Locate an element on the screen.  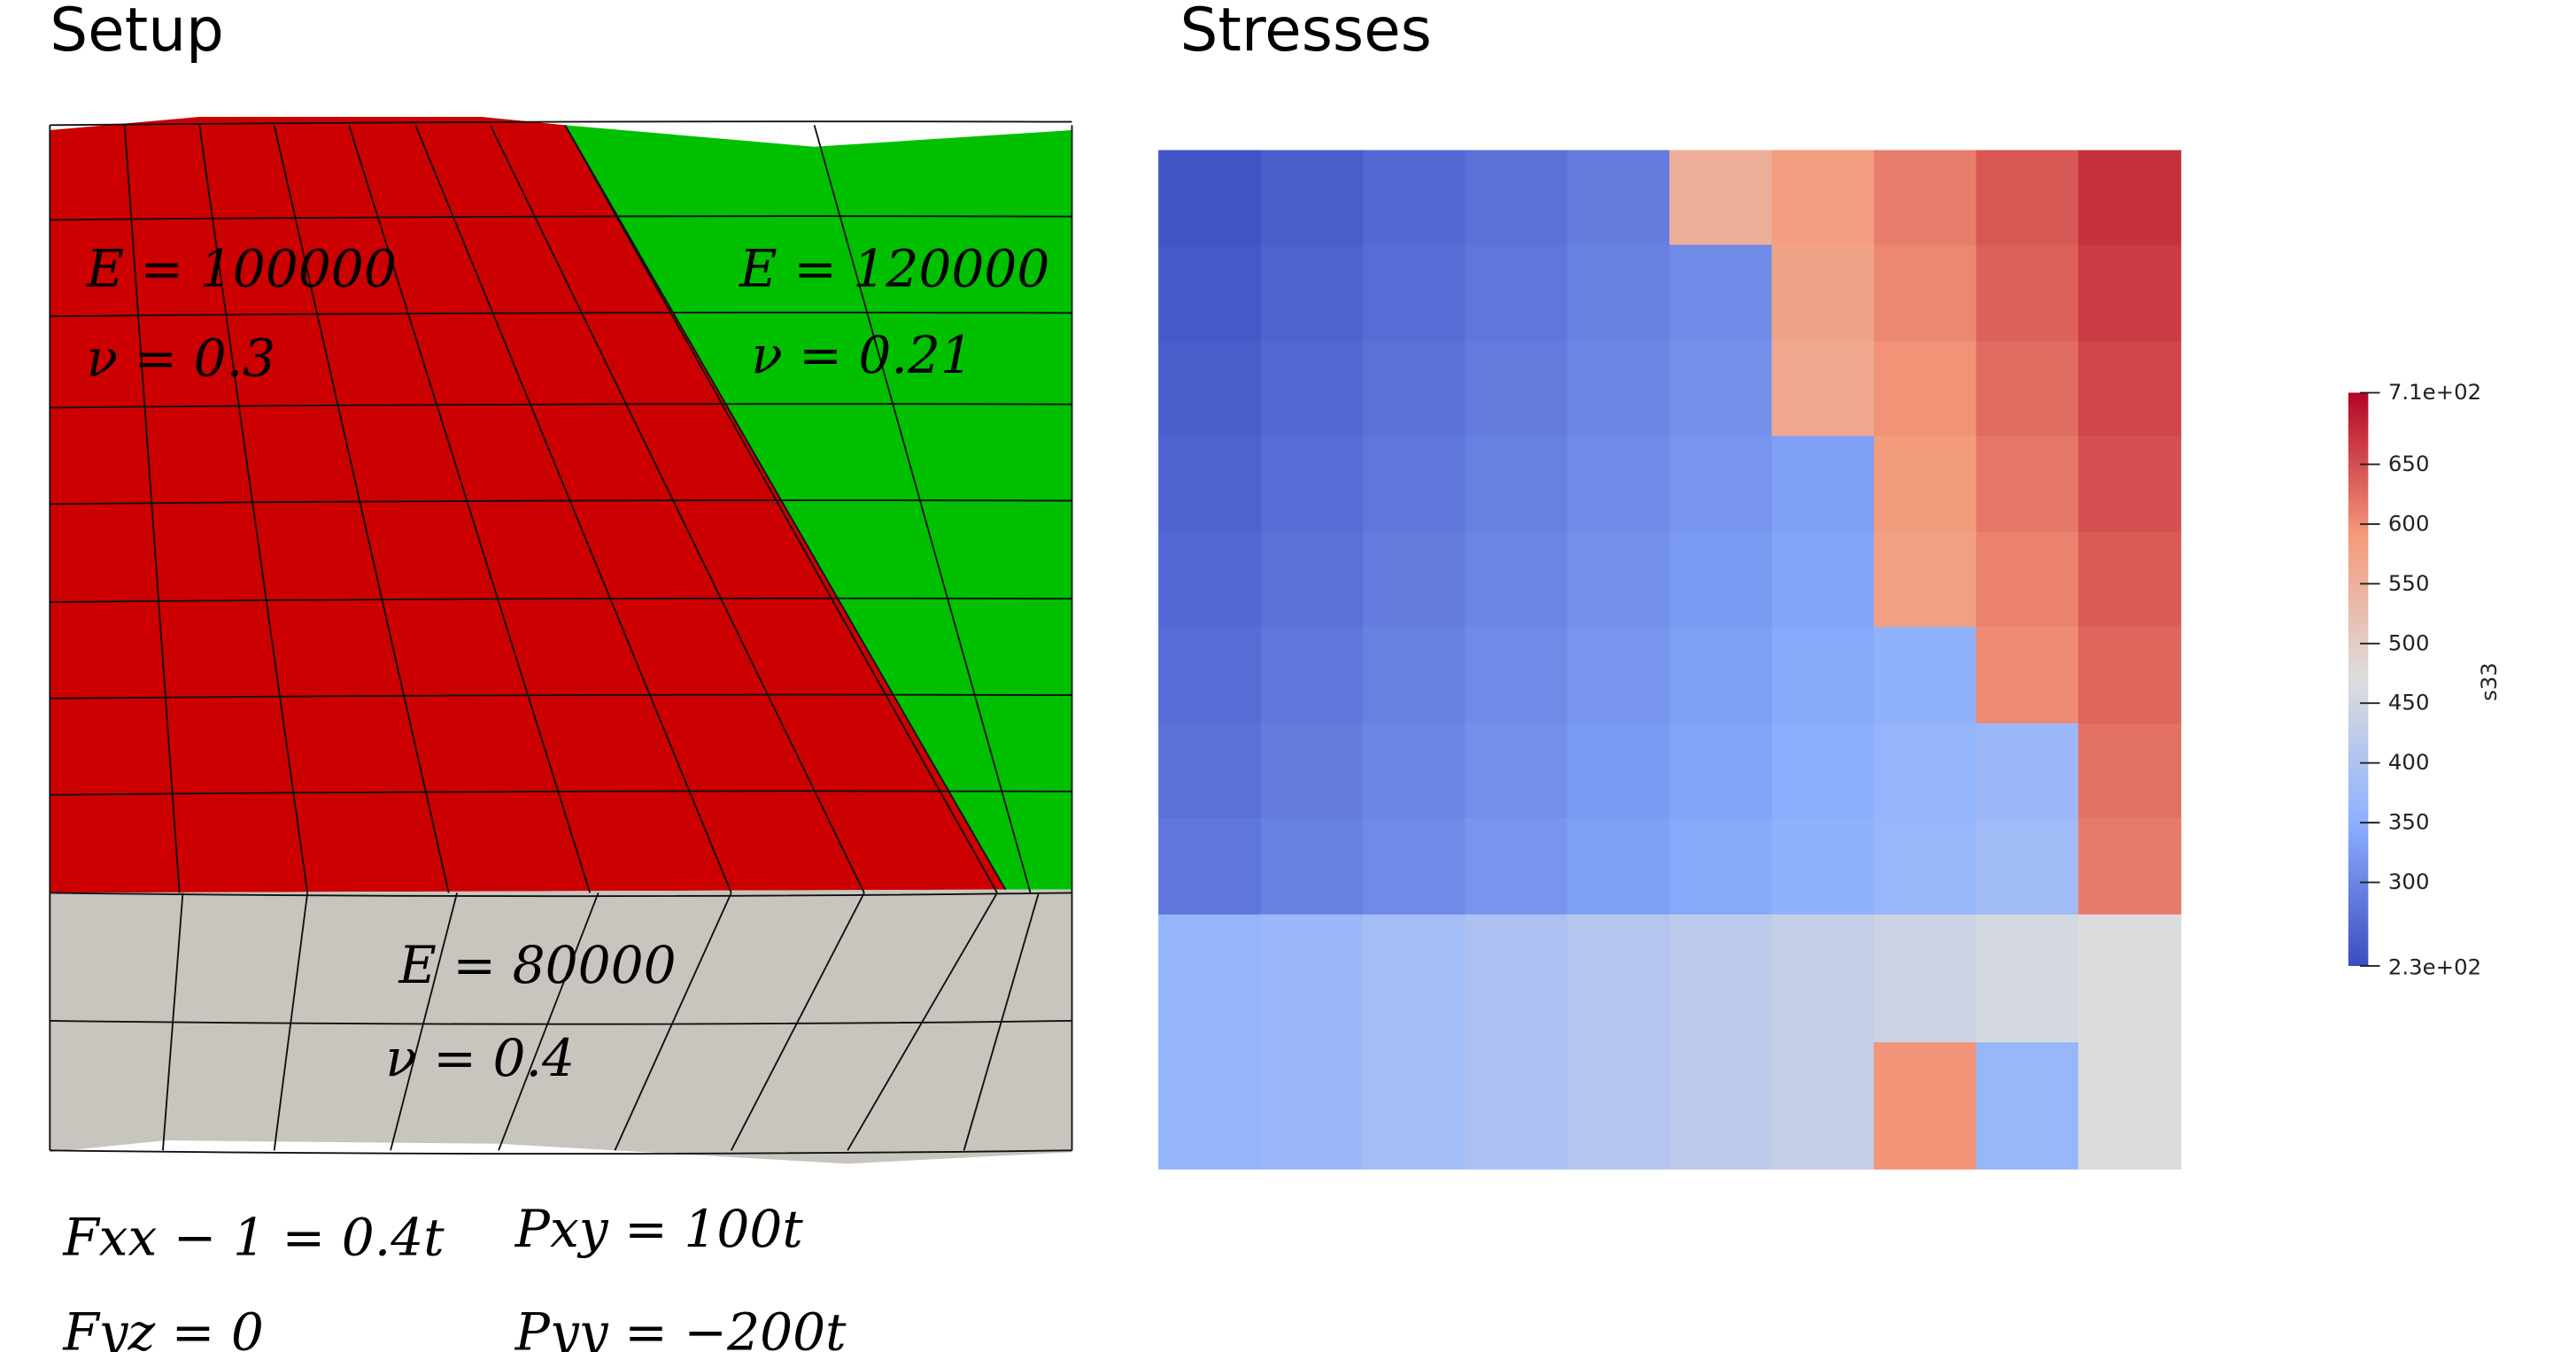
colorbar is located at coordinates (2358, 679).